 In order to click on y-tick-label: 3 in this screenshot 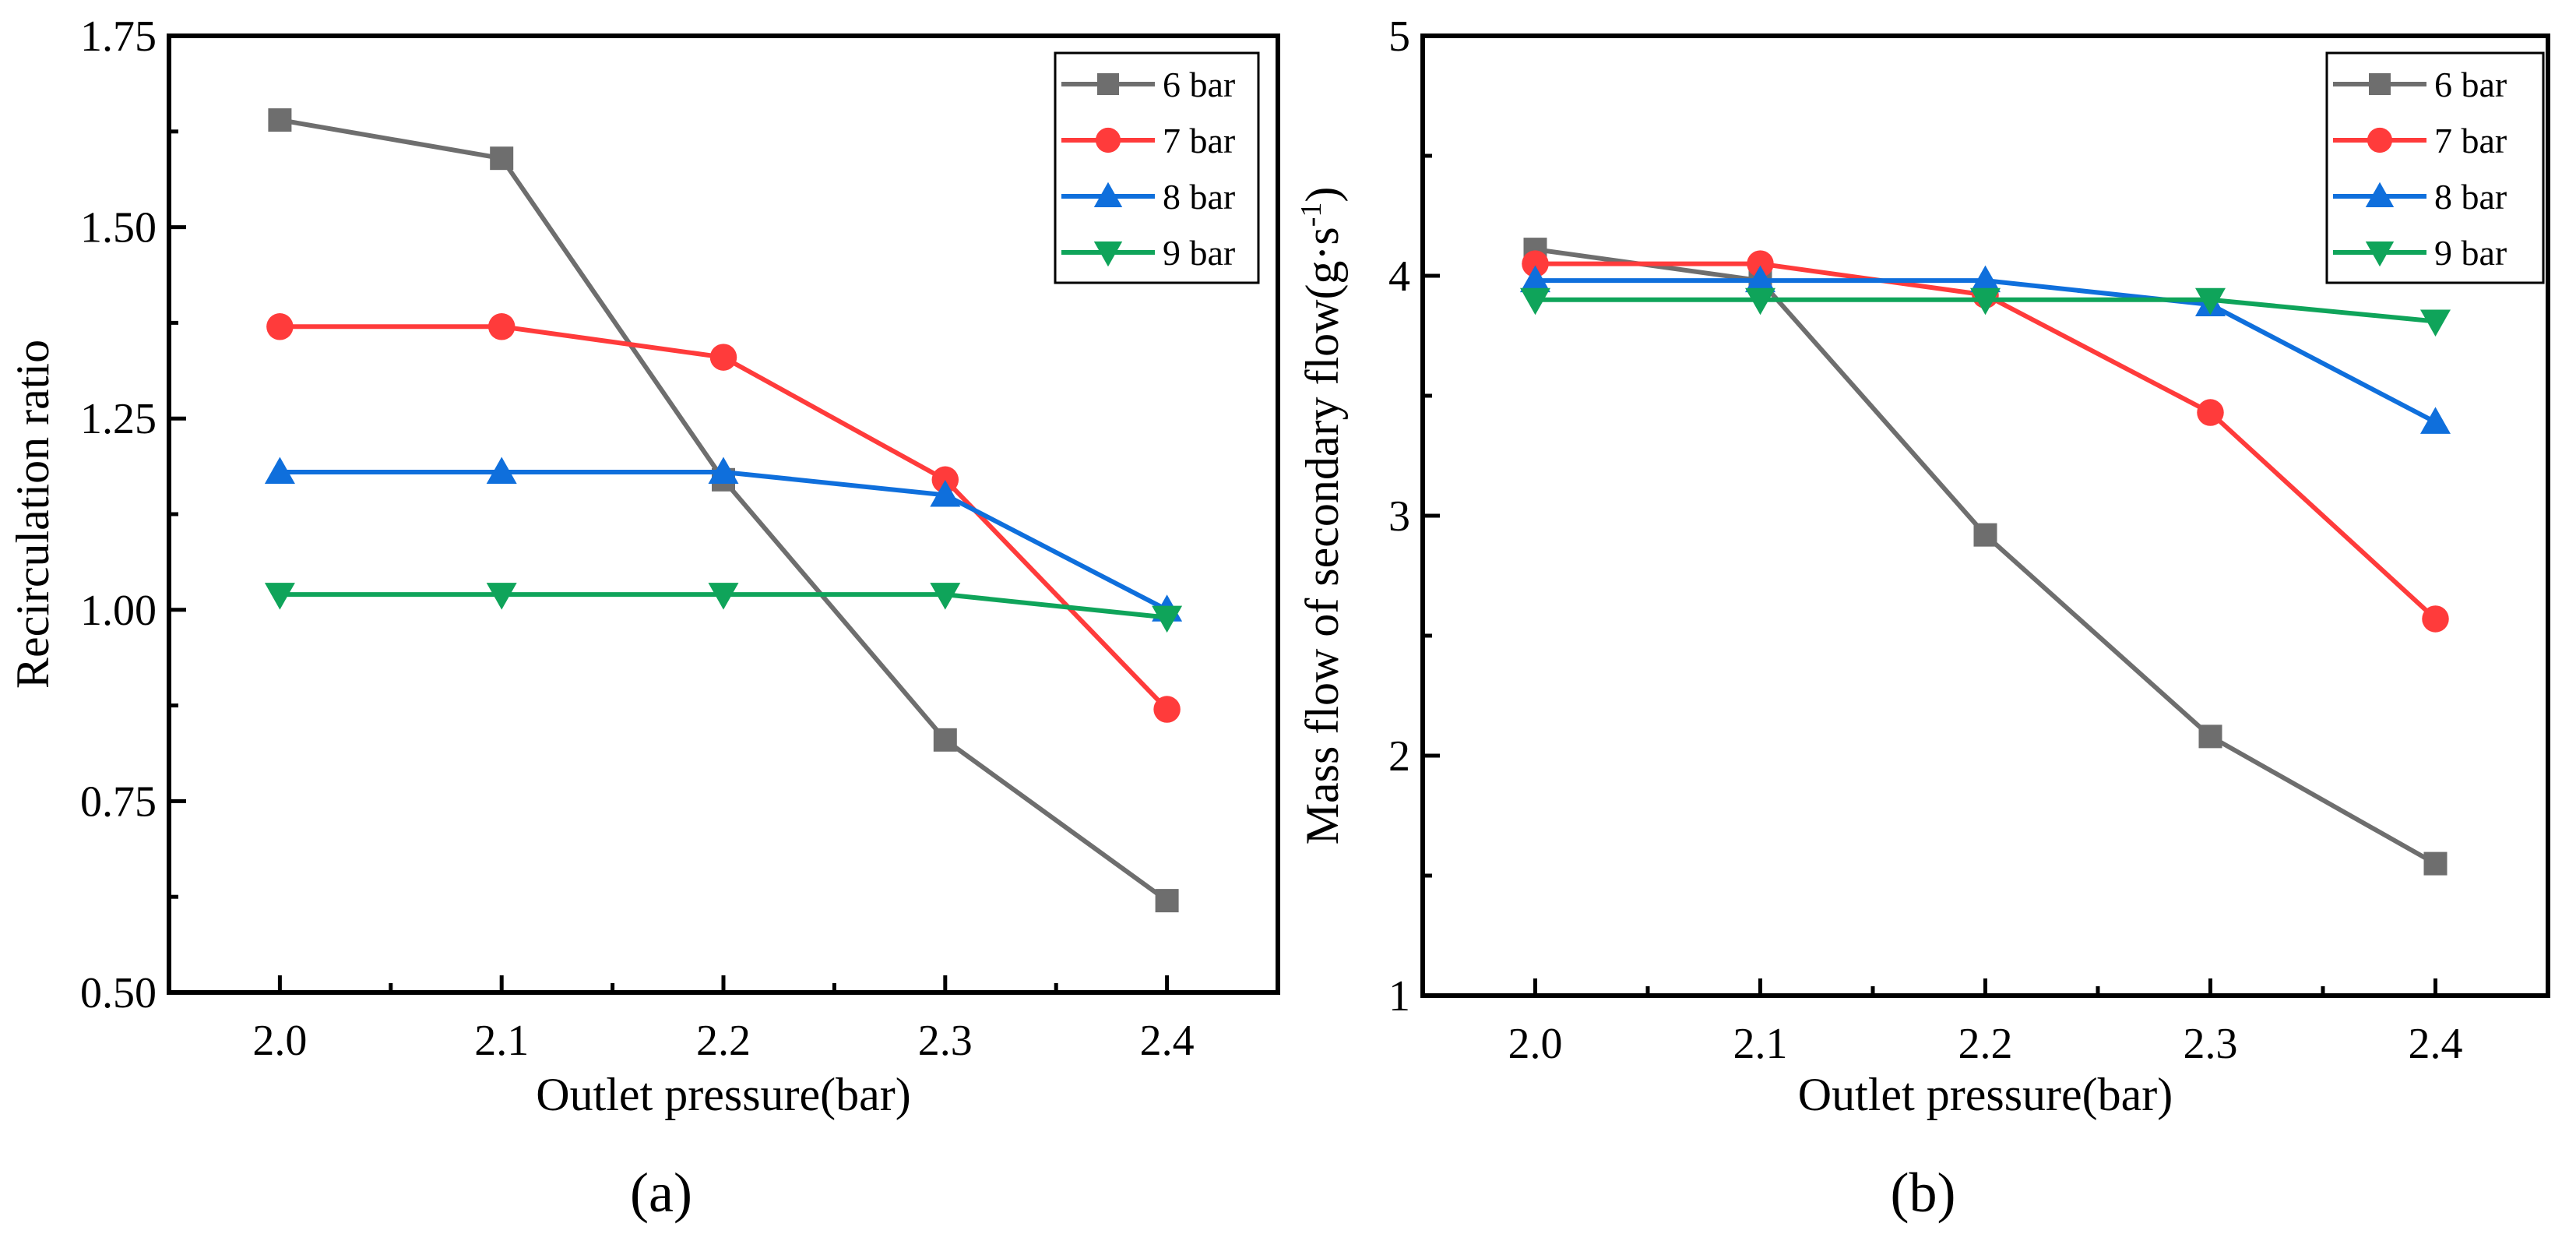, I will do `click(1399, 516)`.